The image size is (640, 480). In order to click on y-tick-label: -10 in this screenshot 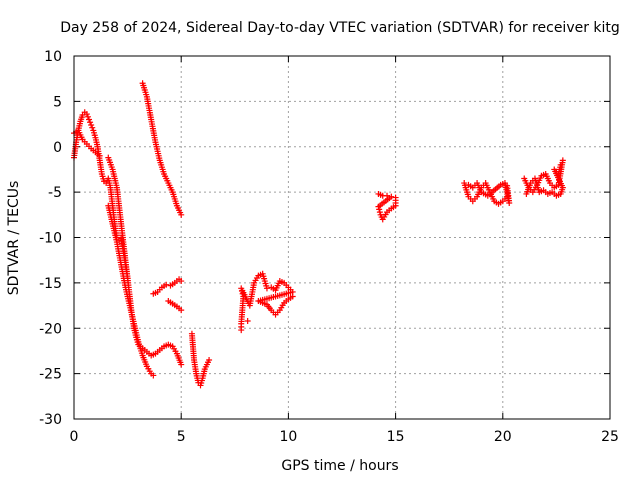, I will do `click(50, 239)`.